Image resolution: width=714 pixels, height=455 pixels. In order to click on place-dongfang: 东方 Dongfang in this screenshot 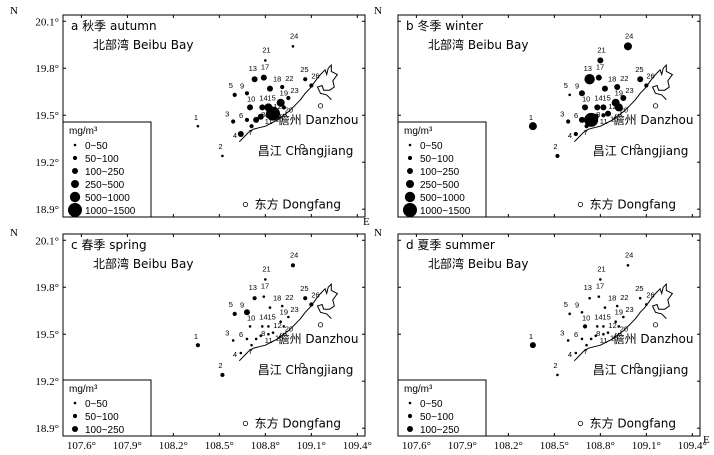, I will do `click(298, 422)`.